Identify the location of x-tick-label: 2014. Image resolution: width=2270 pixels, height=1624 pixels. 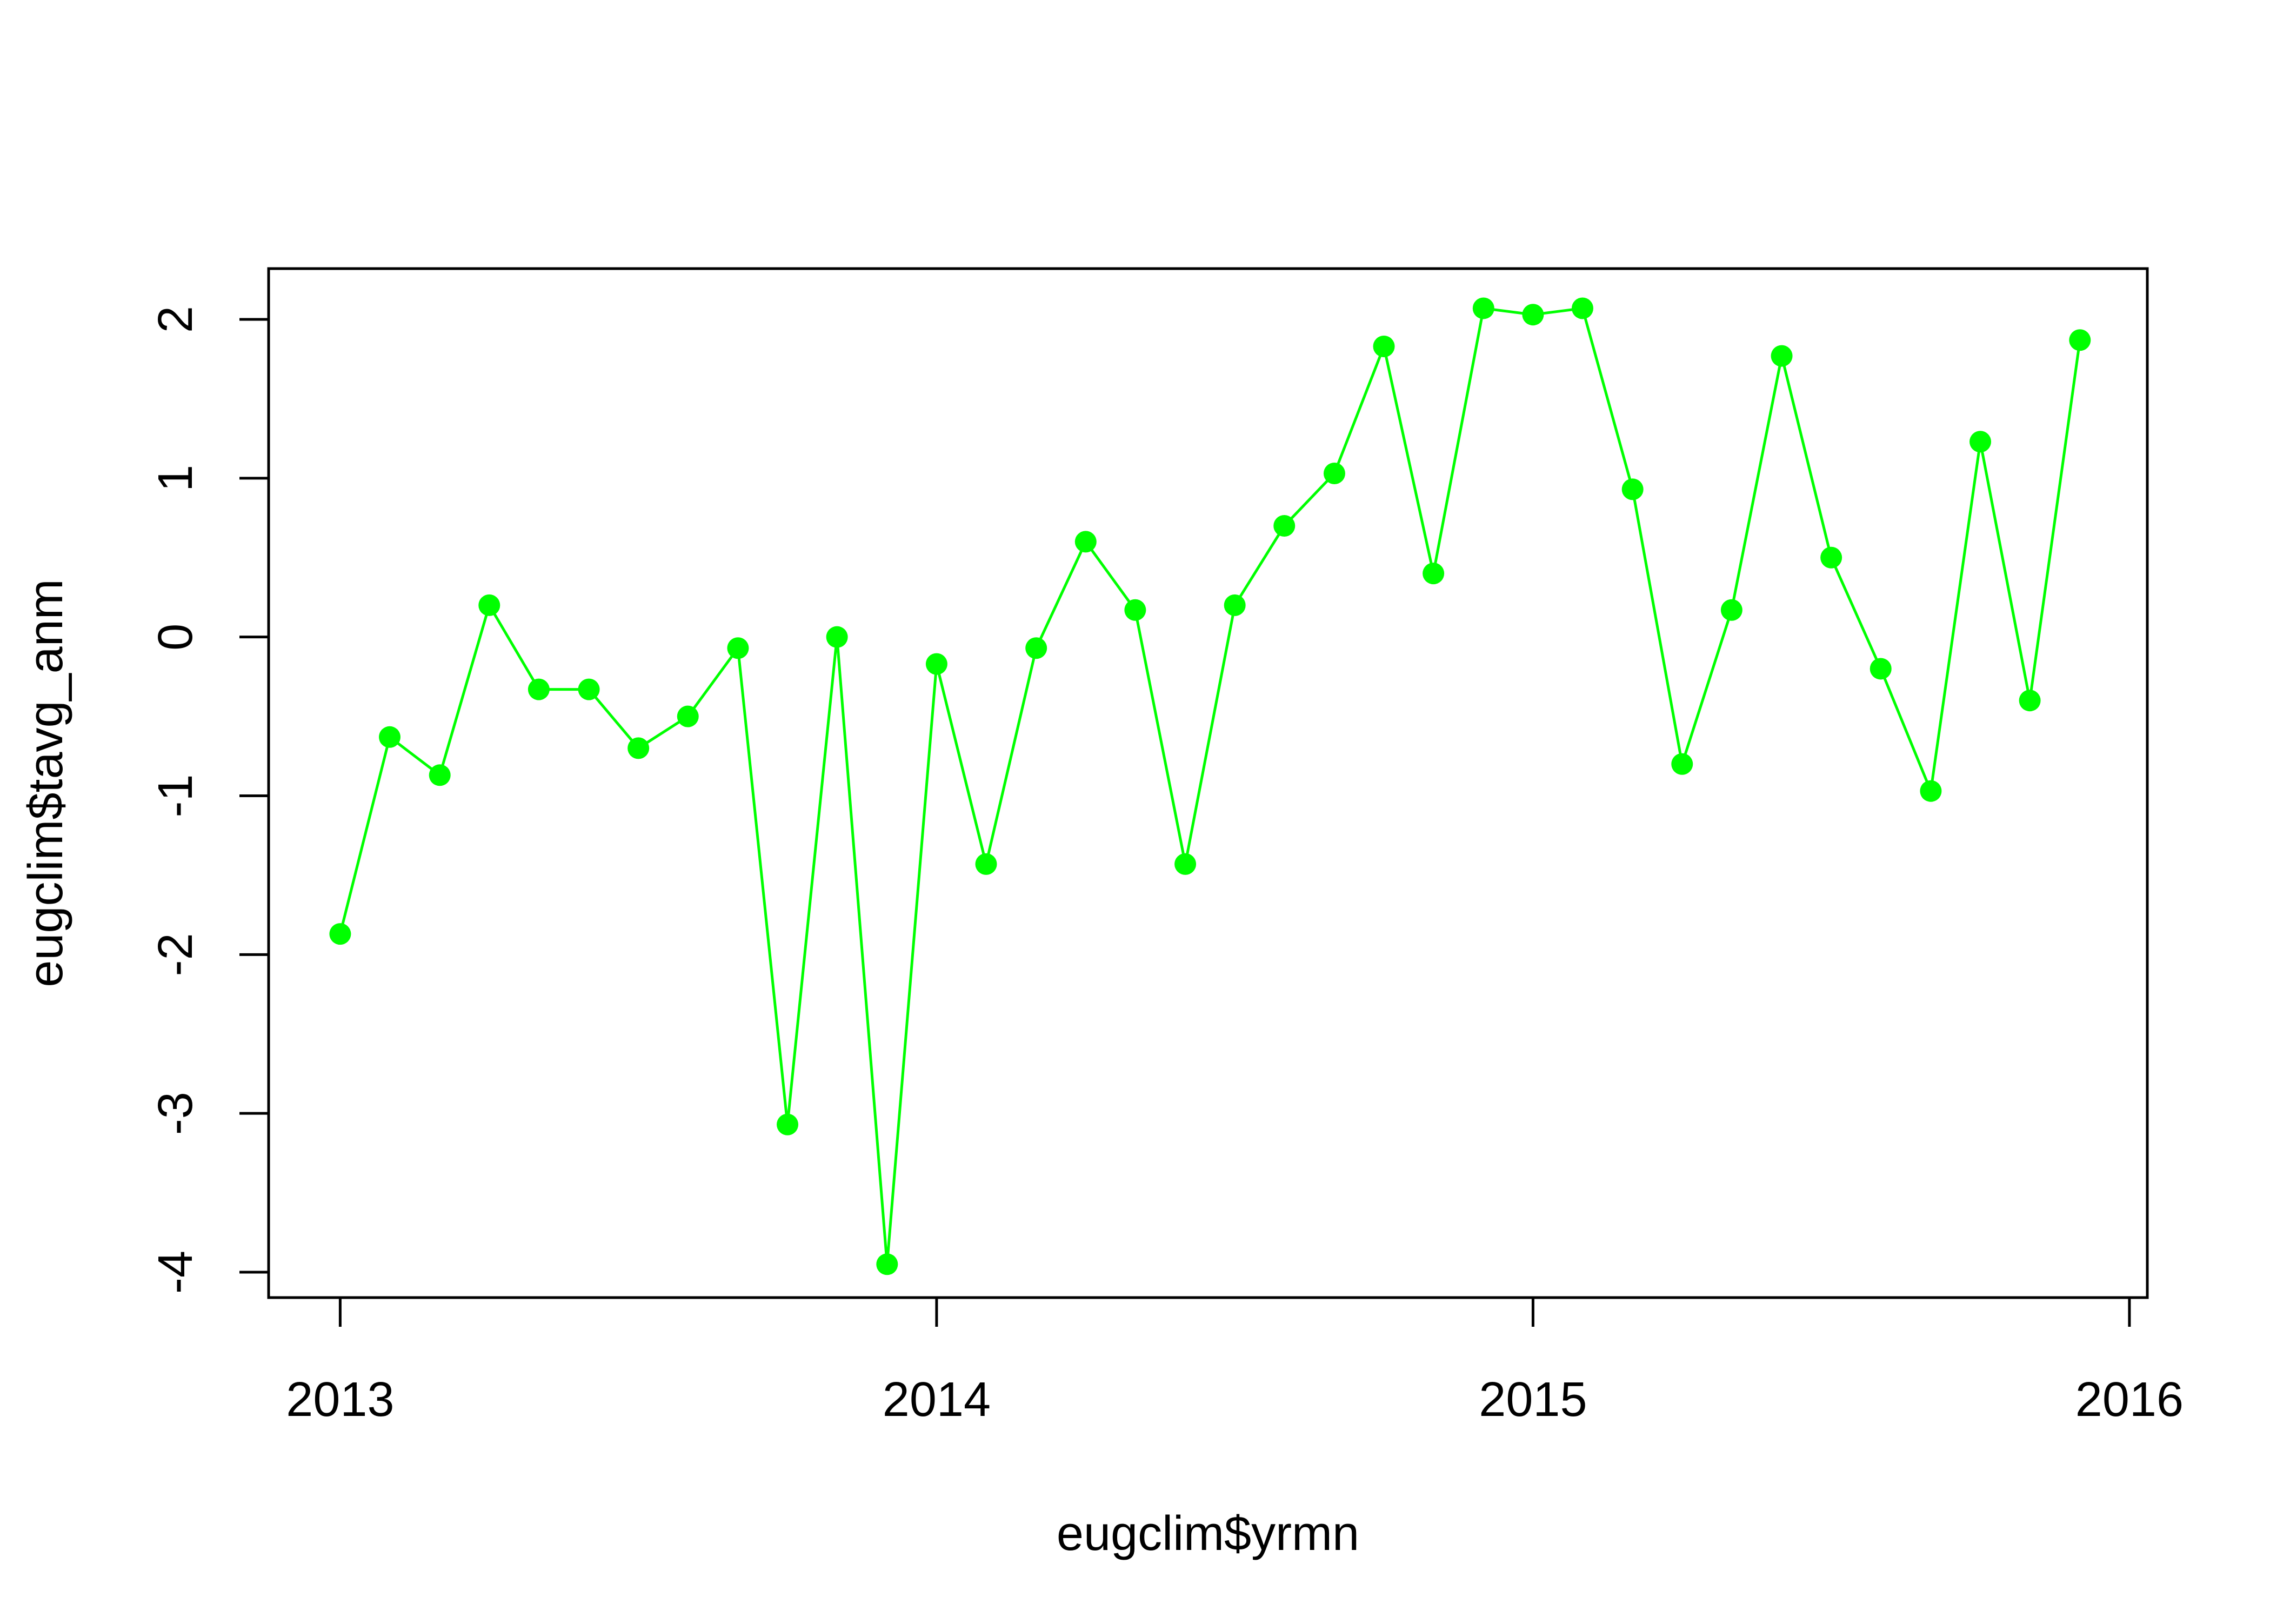
(937, 1400).